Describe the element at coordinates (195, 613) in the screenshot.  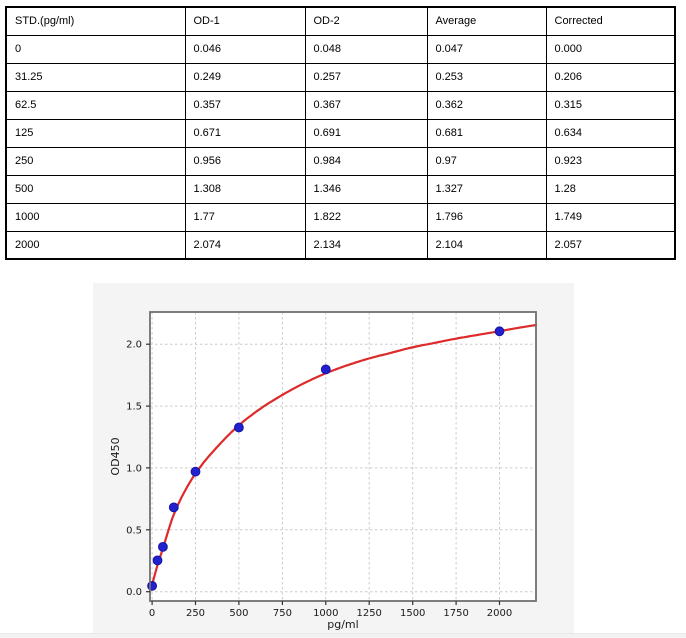
I see `x-tick-label: 250` at that location.